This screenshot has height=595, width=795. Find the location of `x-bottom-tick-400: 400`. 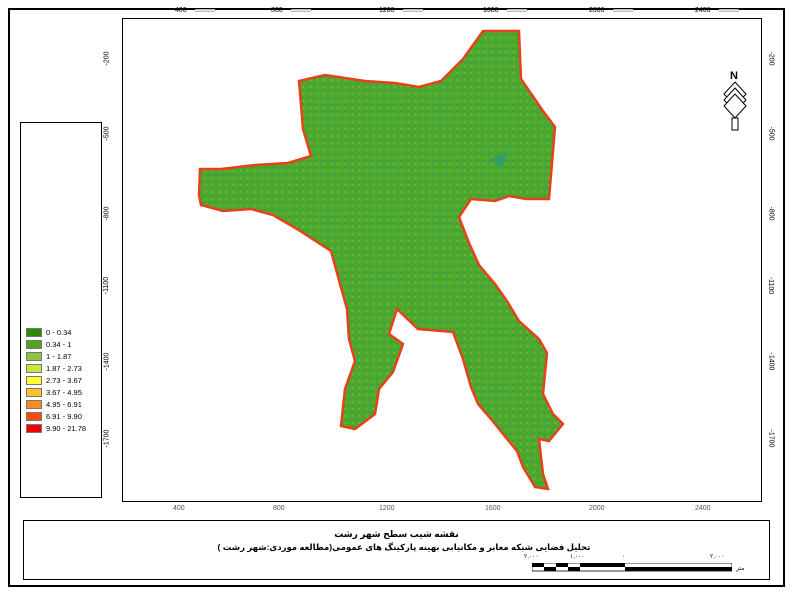

x-bottom-tick-400: 400 is located at coordinates (179, 508).